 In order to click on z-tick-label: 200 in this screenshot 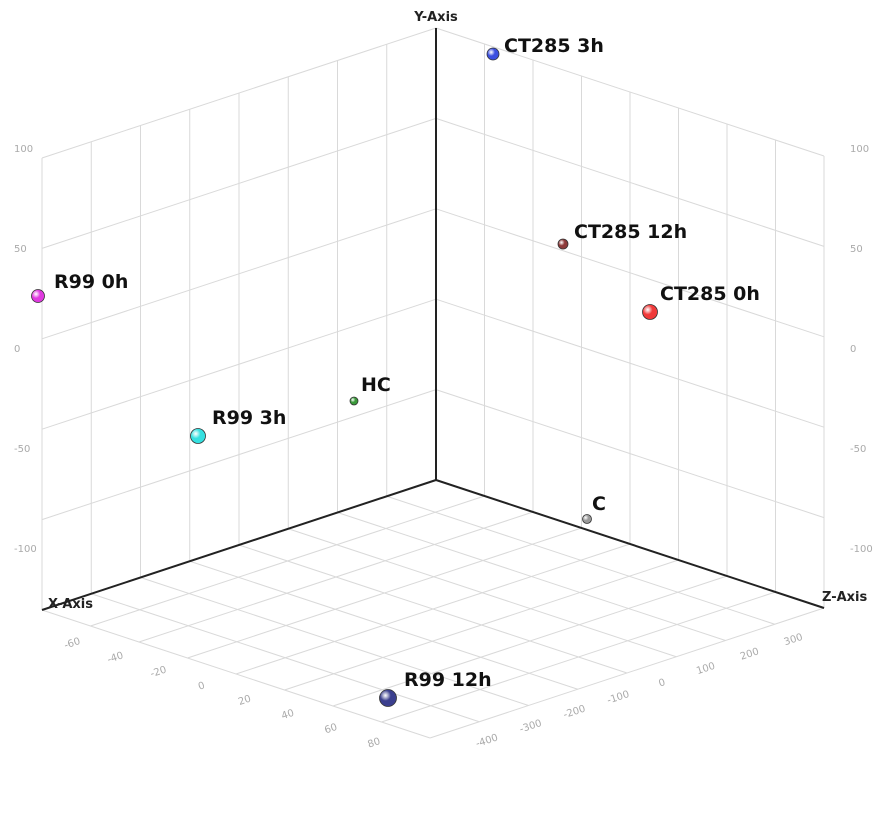, I will do `click(750, 654)`.